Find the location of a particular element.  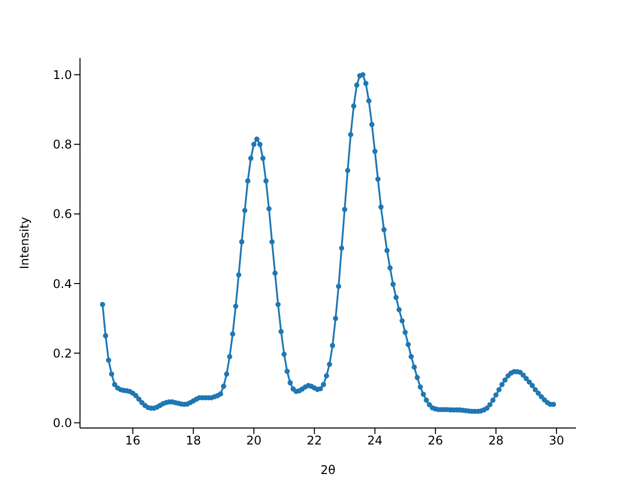

y-axis-title: Intensity is located at coordinates (24, 243).